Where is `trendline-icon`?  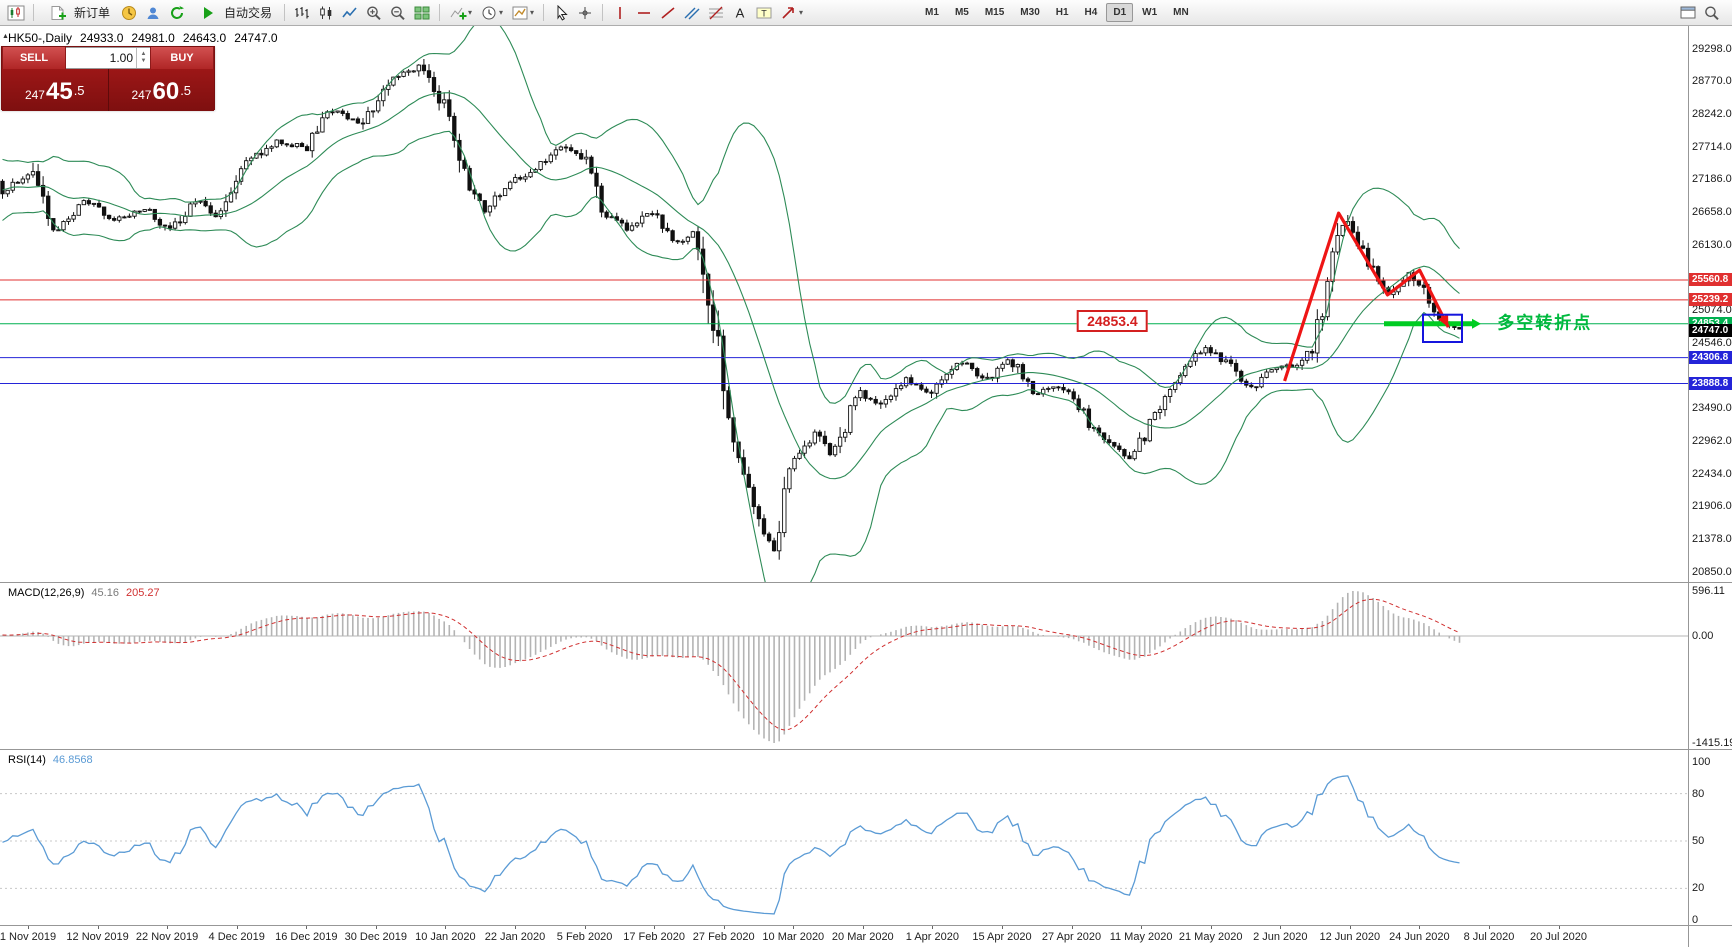
trendline-icon is located at coordinates (668, 12).